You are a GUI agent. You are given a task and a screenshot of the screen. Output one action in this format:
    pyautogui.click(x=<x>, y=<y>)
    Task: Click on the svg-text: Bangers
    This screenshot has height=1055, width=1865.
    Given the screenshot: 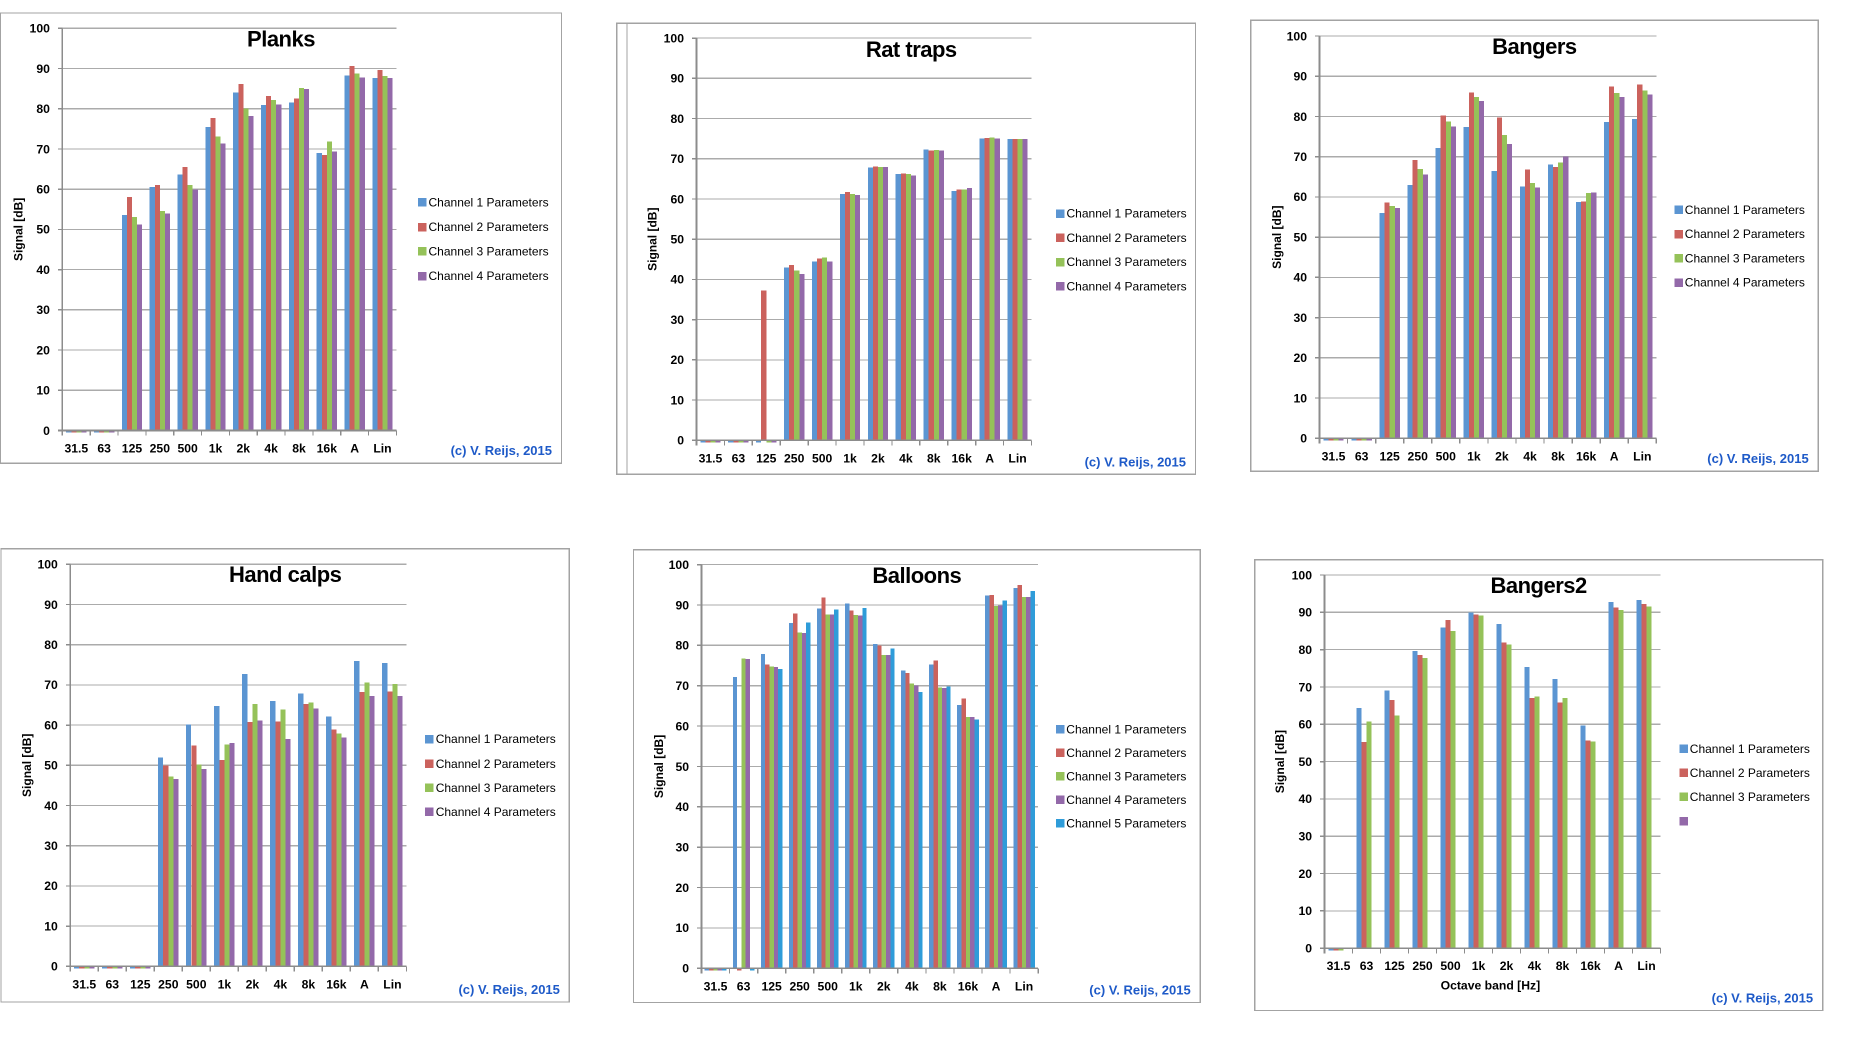 What is the action you would take?
    pyautogui.click(x=1534, y=46)
    